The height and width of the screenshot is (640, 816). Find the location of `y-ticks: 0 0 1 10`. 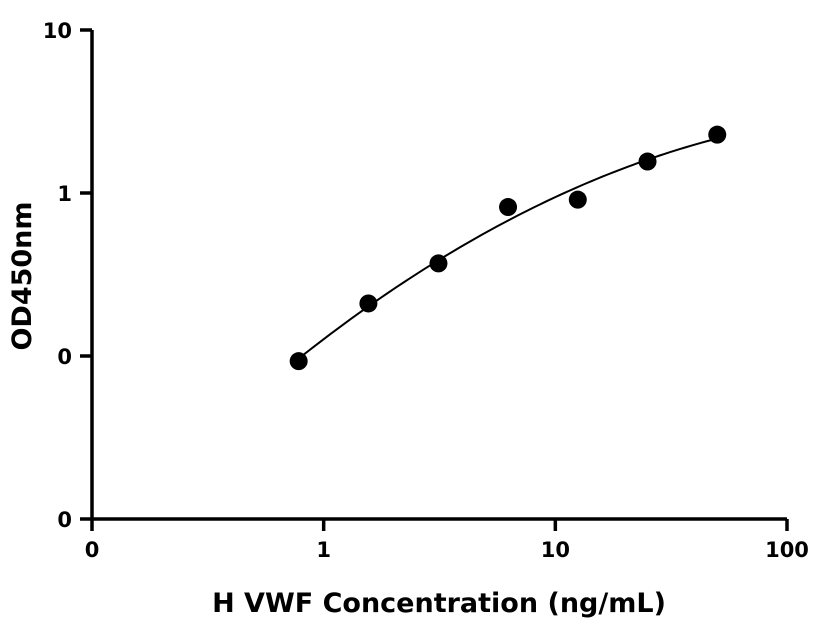

y-ticks: 0 0 1 10 is located at coordinates (67, 275).